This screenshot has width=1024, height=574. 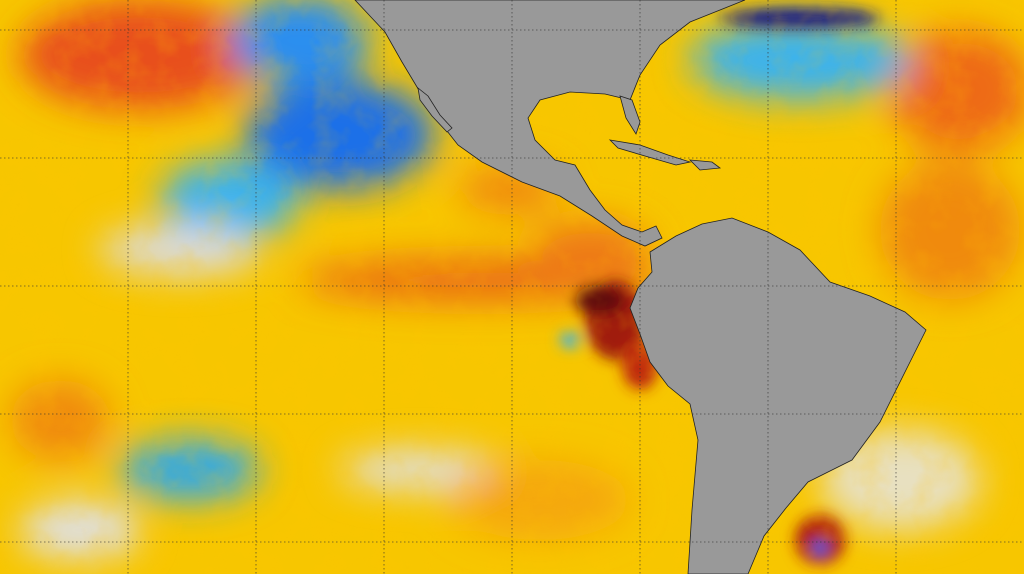 What do you see at coordinates (435, 110) in the screenshot?
I see `baja` at bounding box center [435, 110].